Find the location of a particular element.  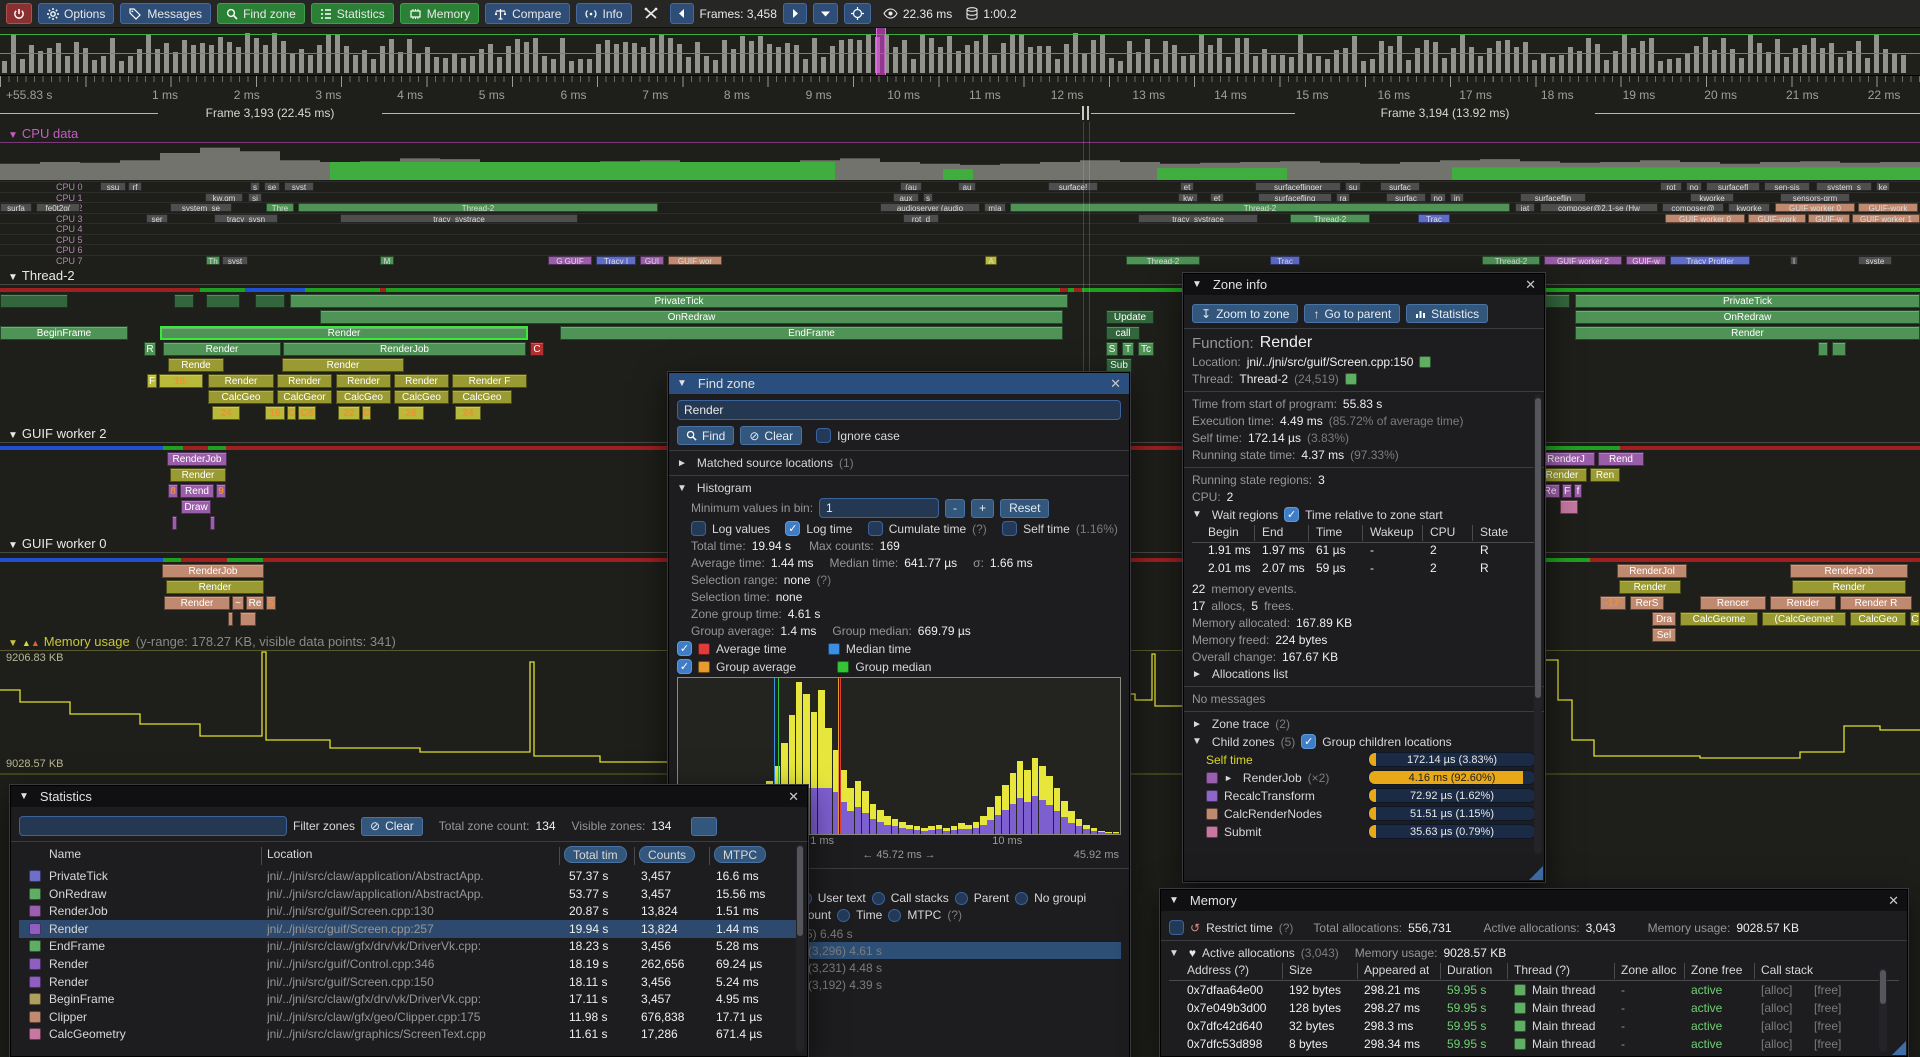

cpu-zone-chip: Trac is located at coordinates (1434, 218).